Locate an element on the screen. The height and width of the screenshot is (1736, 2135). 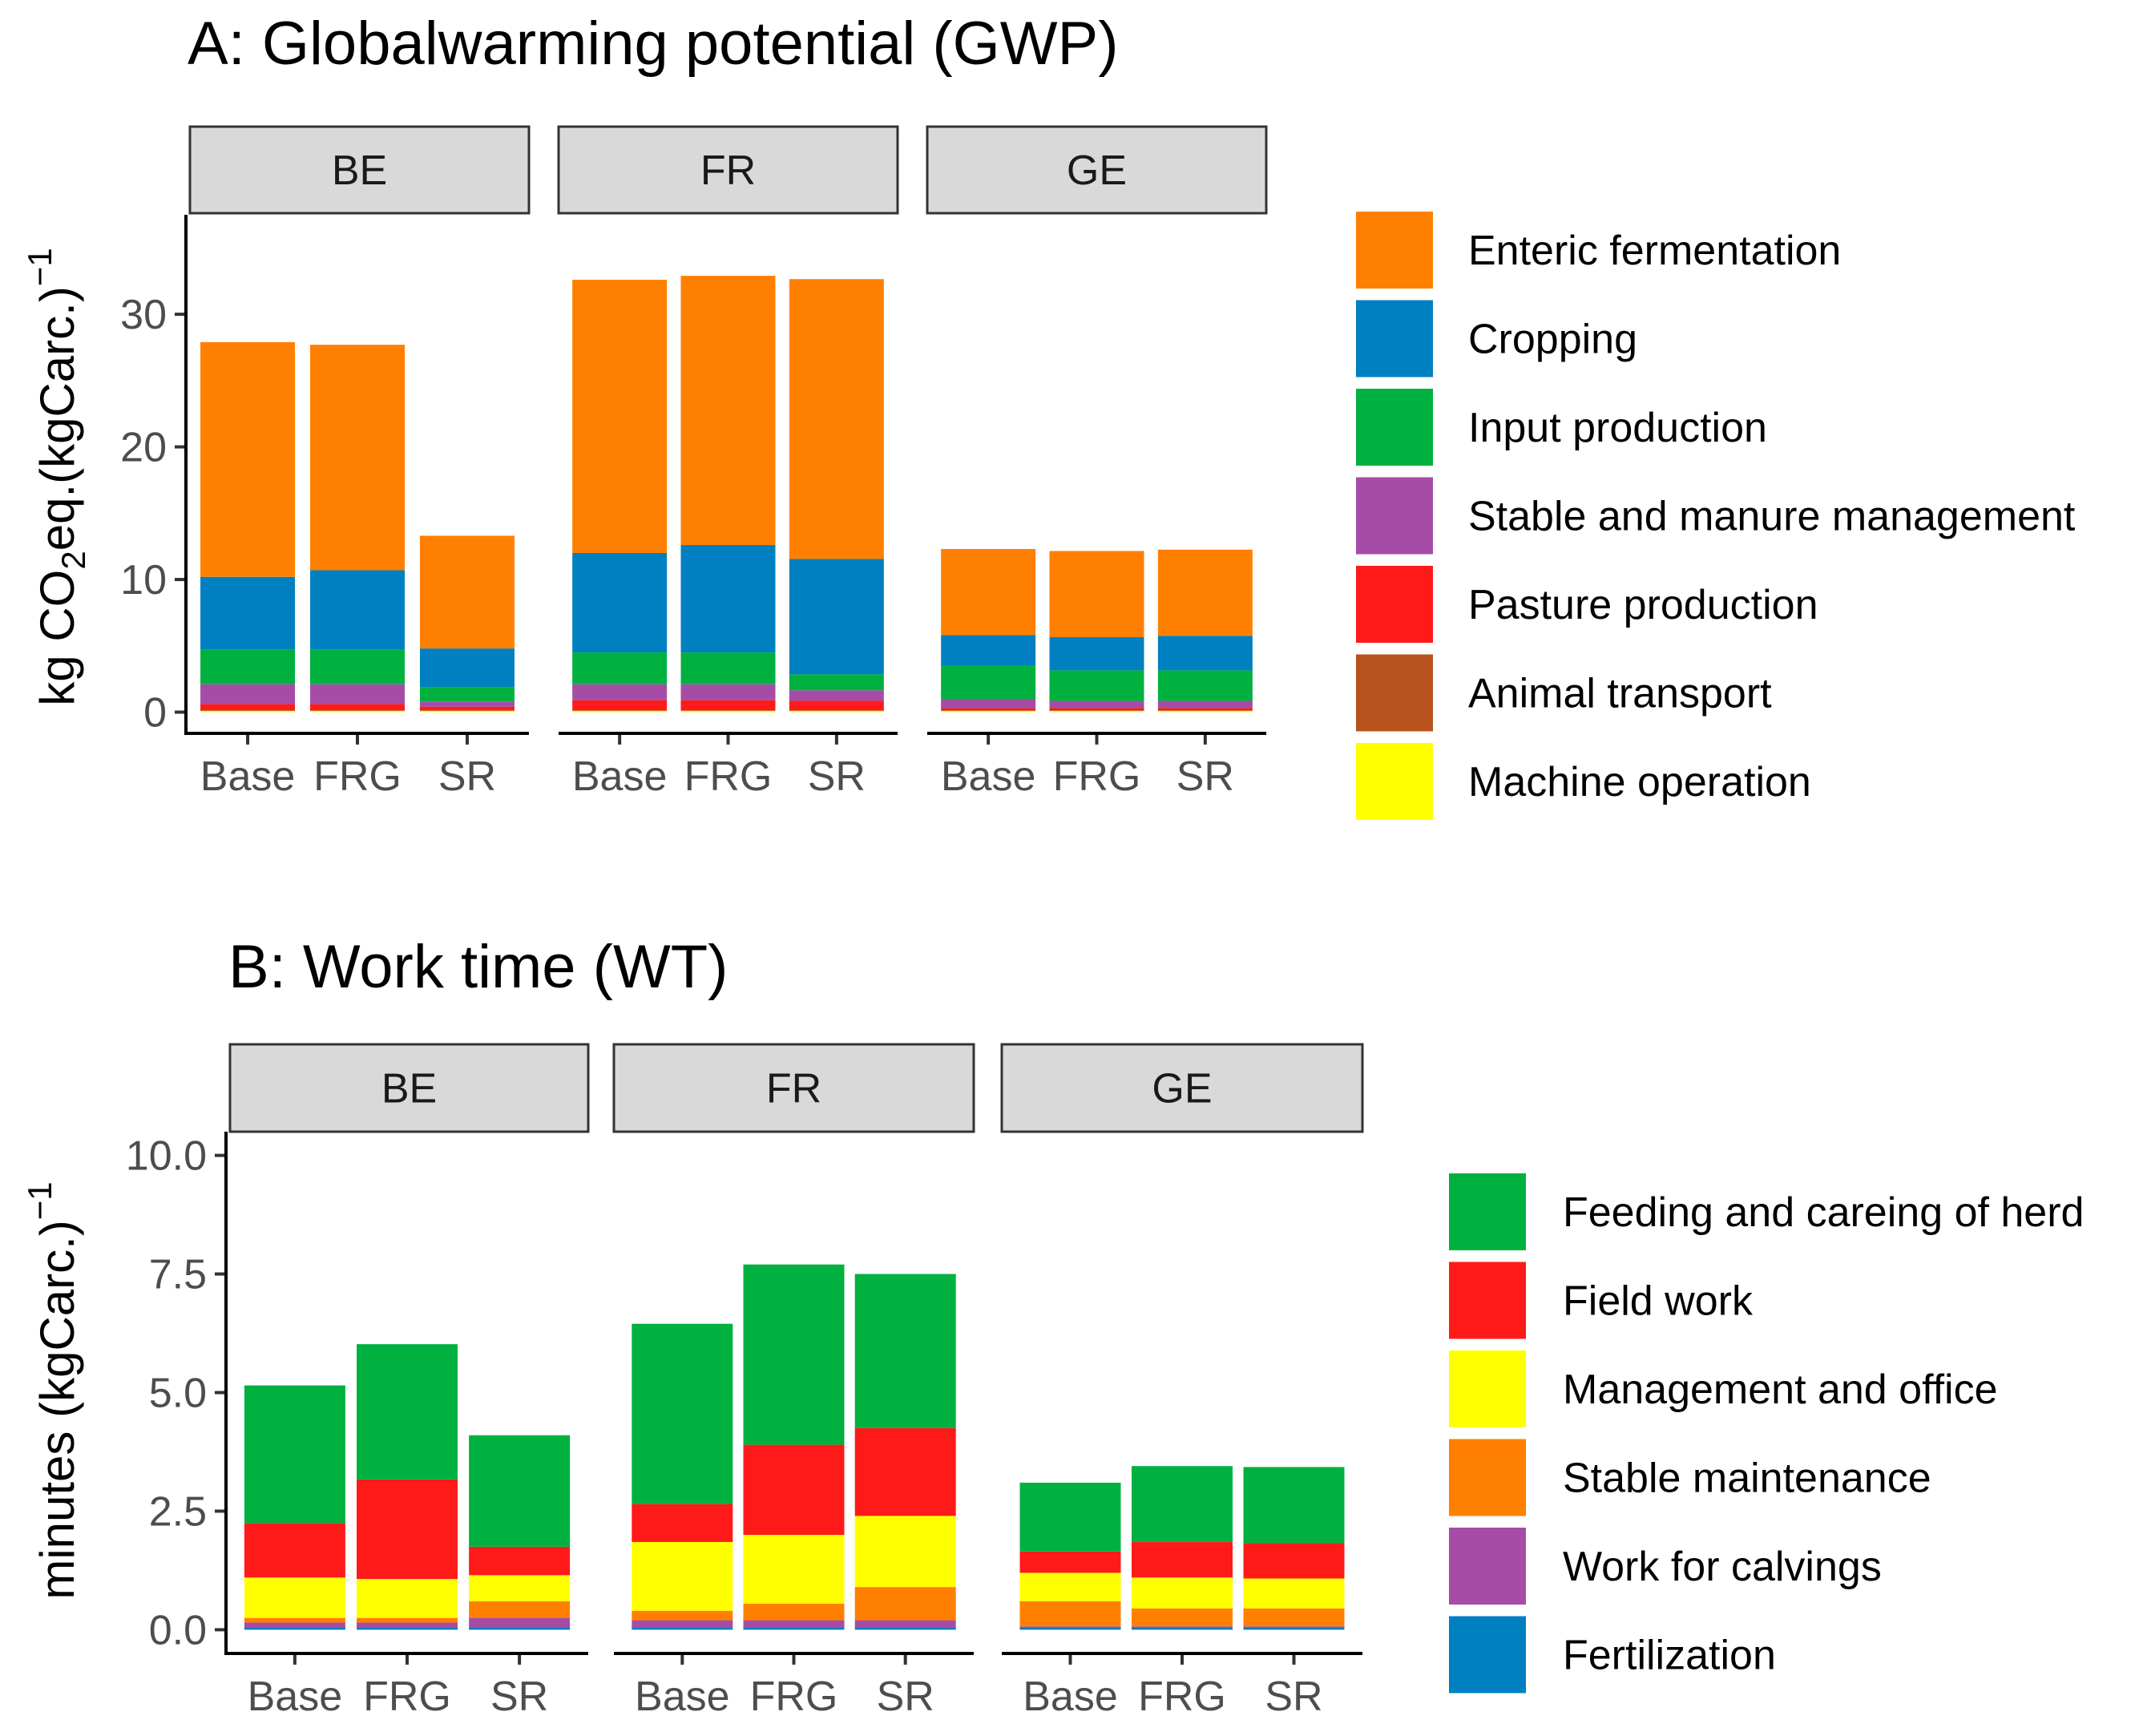
facet-strip-label: BE is located at coordinates (409, 1089).